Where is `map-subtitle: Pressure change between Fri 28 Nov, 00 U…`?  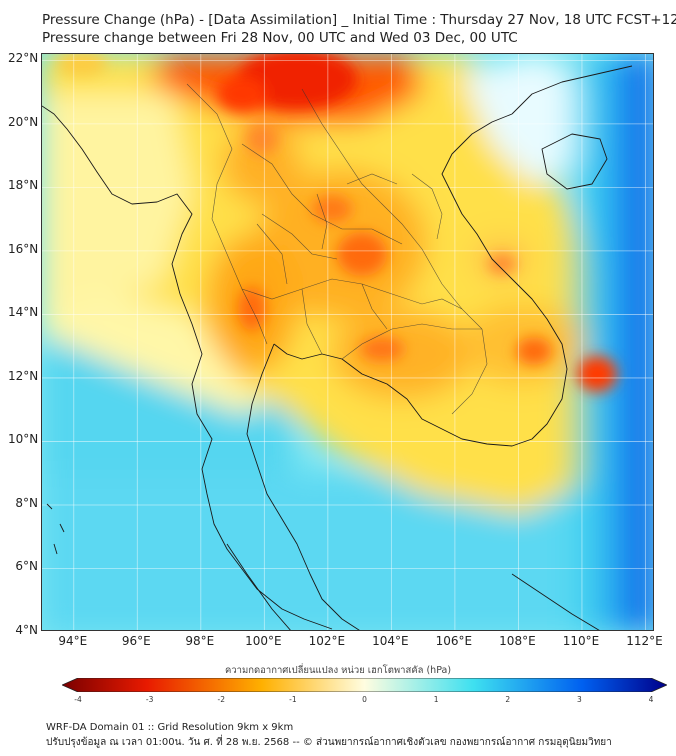 map-subtitle: Pressure change between Fri 28 Nov, 00 U… is located at coordinates (280, 38).